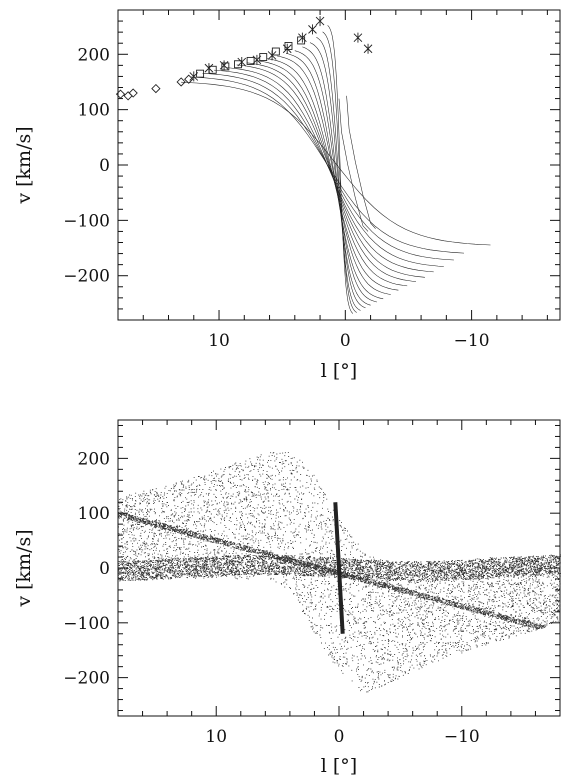  Describe the element at coordinates (86, 568) in the screenshot. I see `bottom-ytick-labels: 200 100 0 −100 −200` at that location.